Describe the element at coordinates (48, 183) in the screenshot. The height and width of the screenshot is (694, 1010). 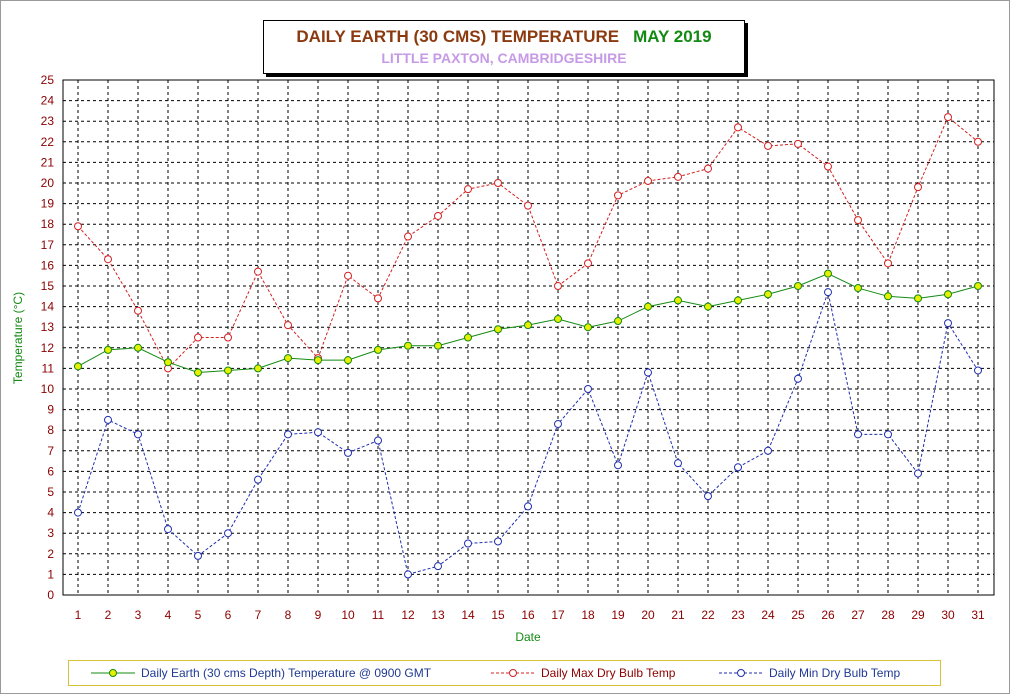
I see `y-tick-label: 20` at that location.